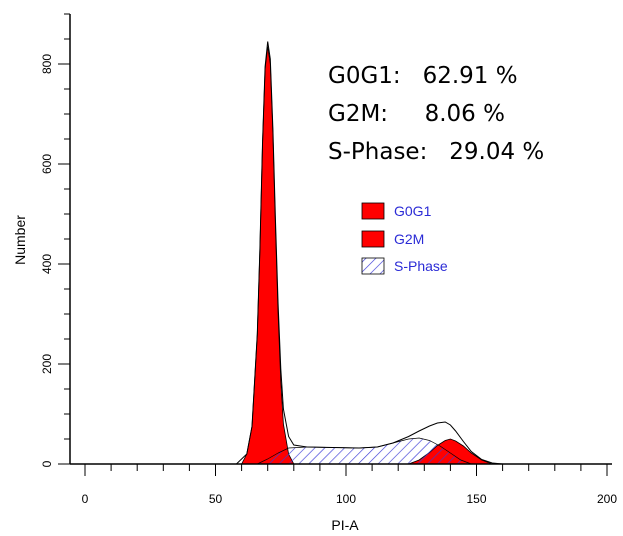 The width and height of the screenshot is (623, 536). What do you see at coordinates (413, 211) in the screenshot?
I see `legend-label-g0g1: G0G1` at bounding box center [413, 211].